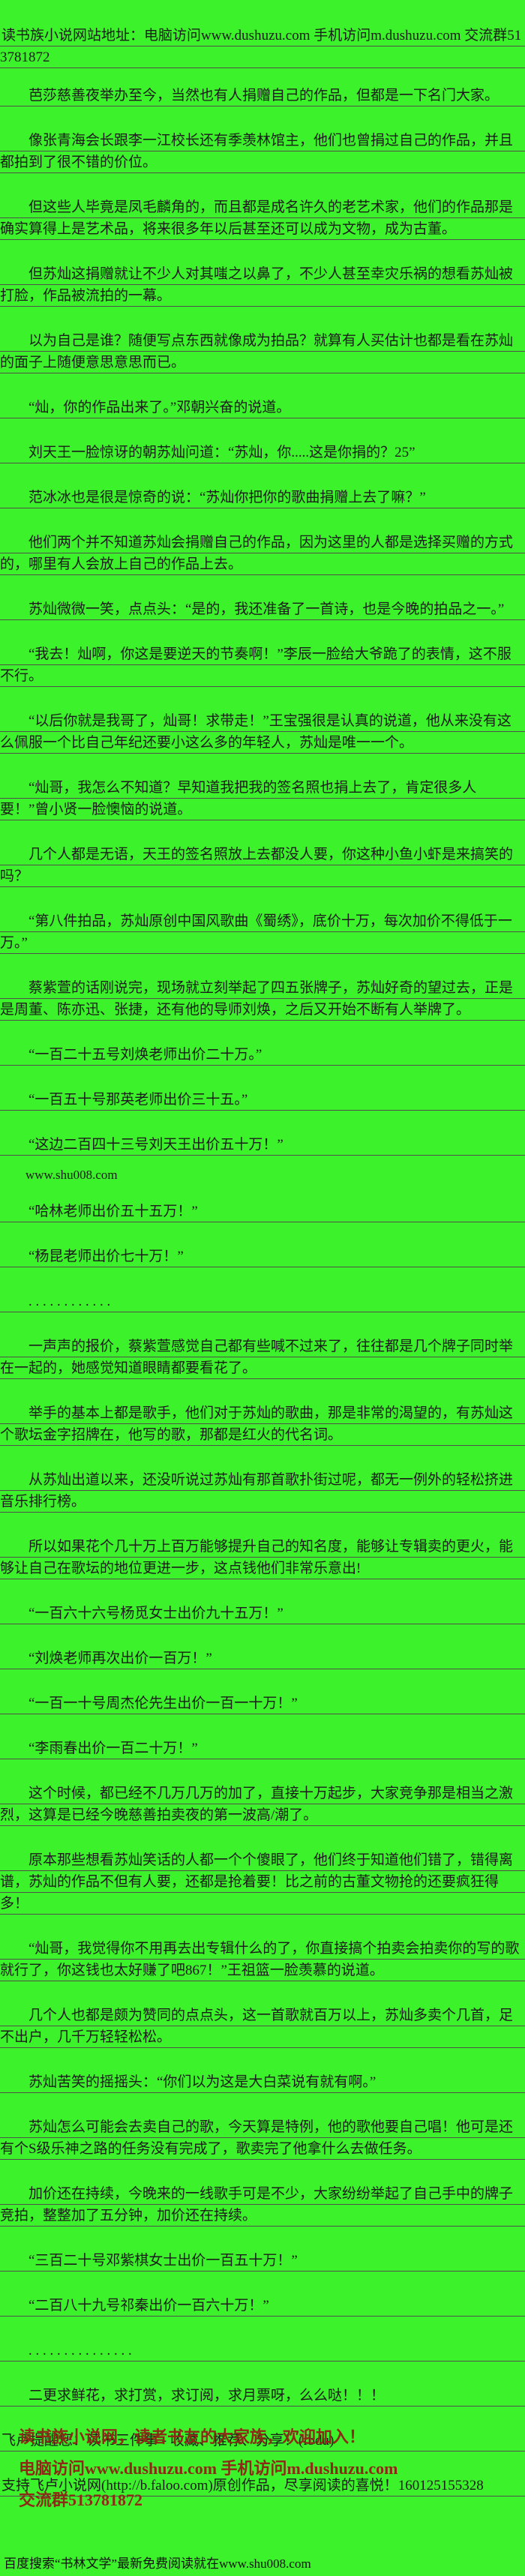 This screenshot has width=525, height=2576. What do you see at coordinates (262, 1212) in the screenshot?
I see `novel-paragraph: “哈林老师出价五十五万！”` at bounding box center [262, 1212].